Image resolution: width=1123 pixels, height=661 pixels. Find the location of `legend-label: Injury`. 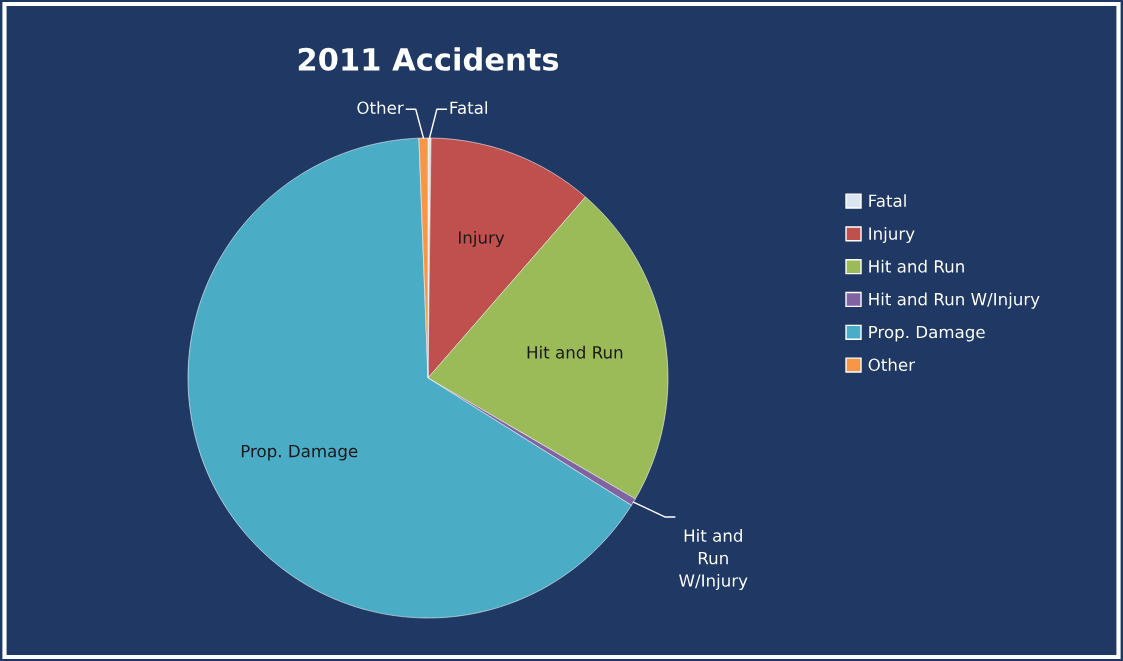

legend-label: Injury is located at coordinates (892, 235).